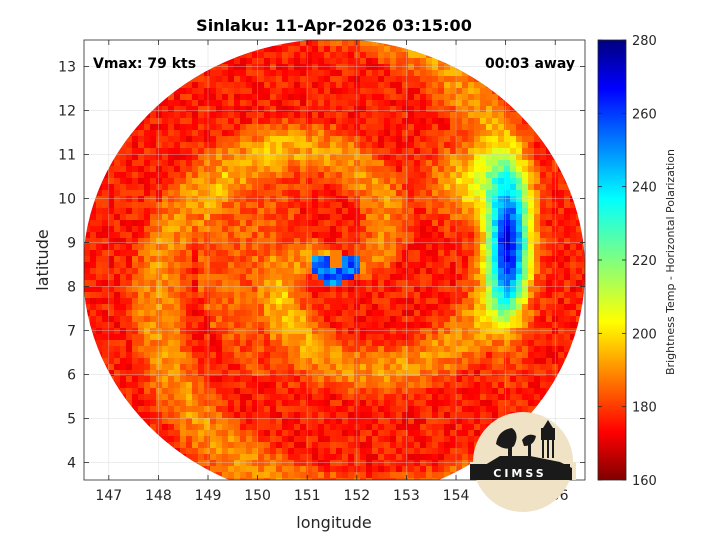 This screenshot has height=540, width=720. I want to click on x-tick-label: 147, so click(108, 496).